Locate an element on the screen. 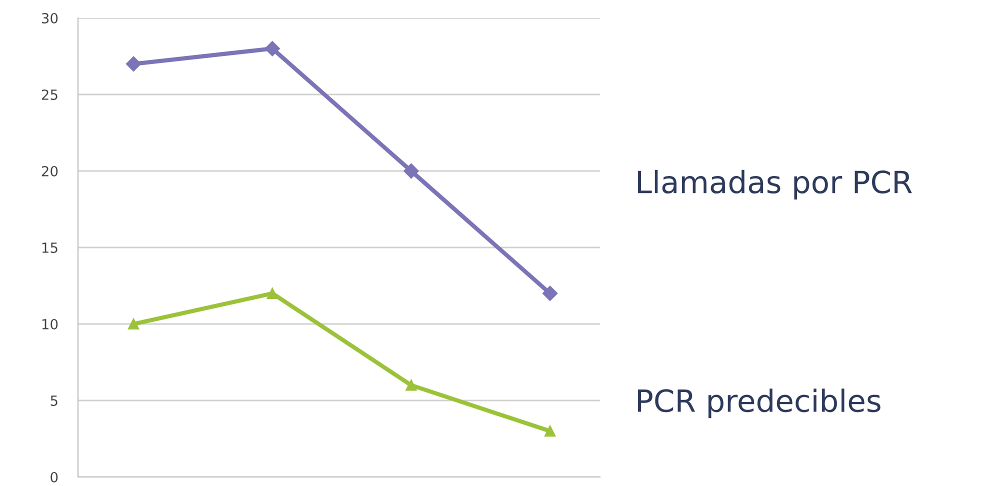  y-tick-label: 0 is located at coordinates (54, 477).